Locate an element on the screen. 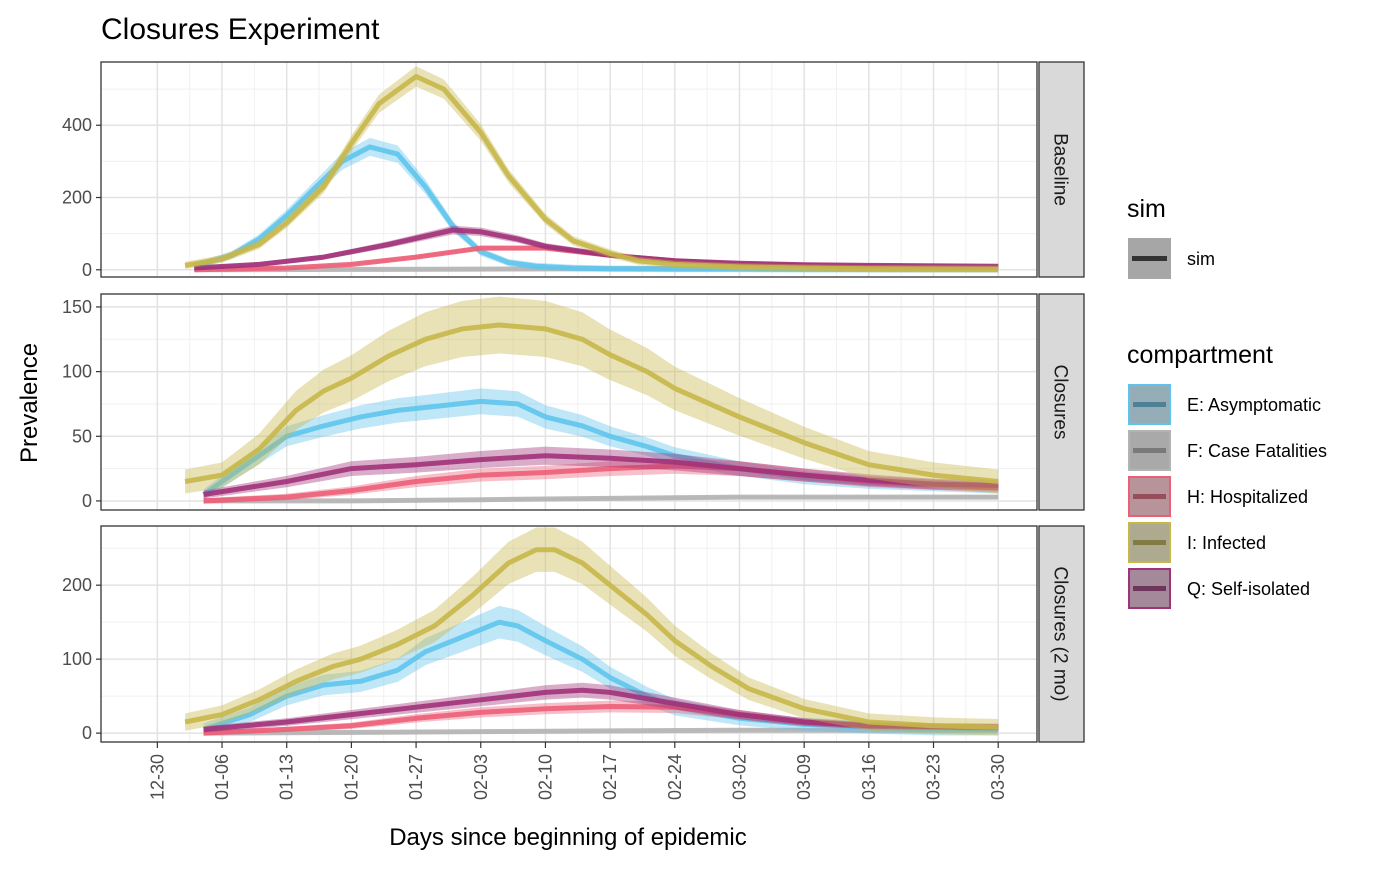 Image resolution: width=1400 pixels, height=870 pixels. chart-title: Closures Experiment is located at coordinates (240, 29).